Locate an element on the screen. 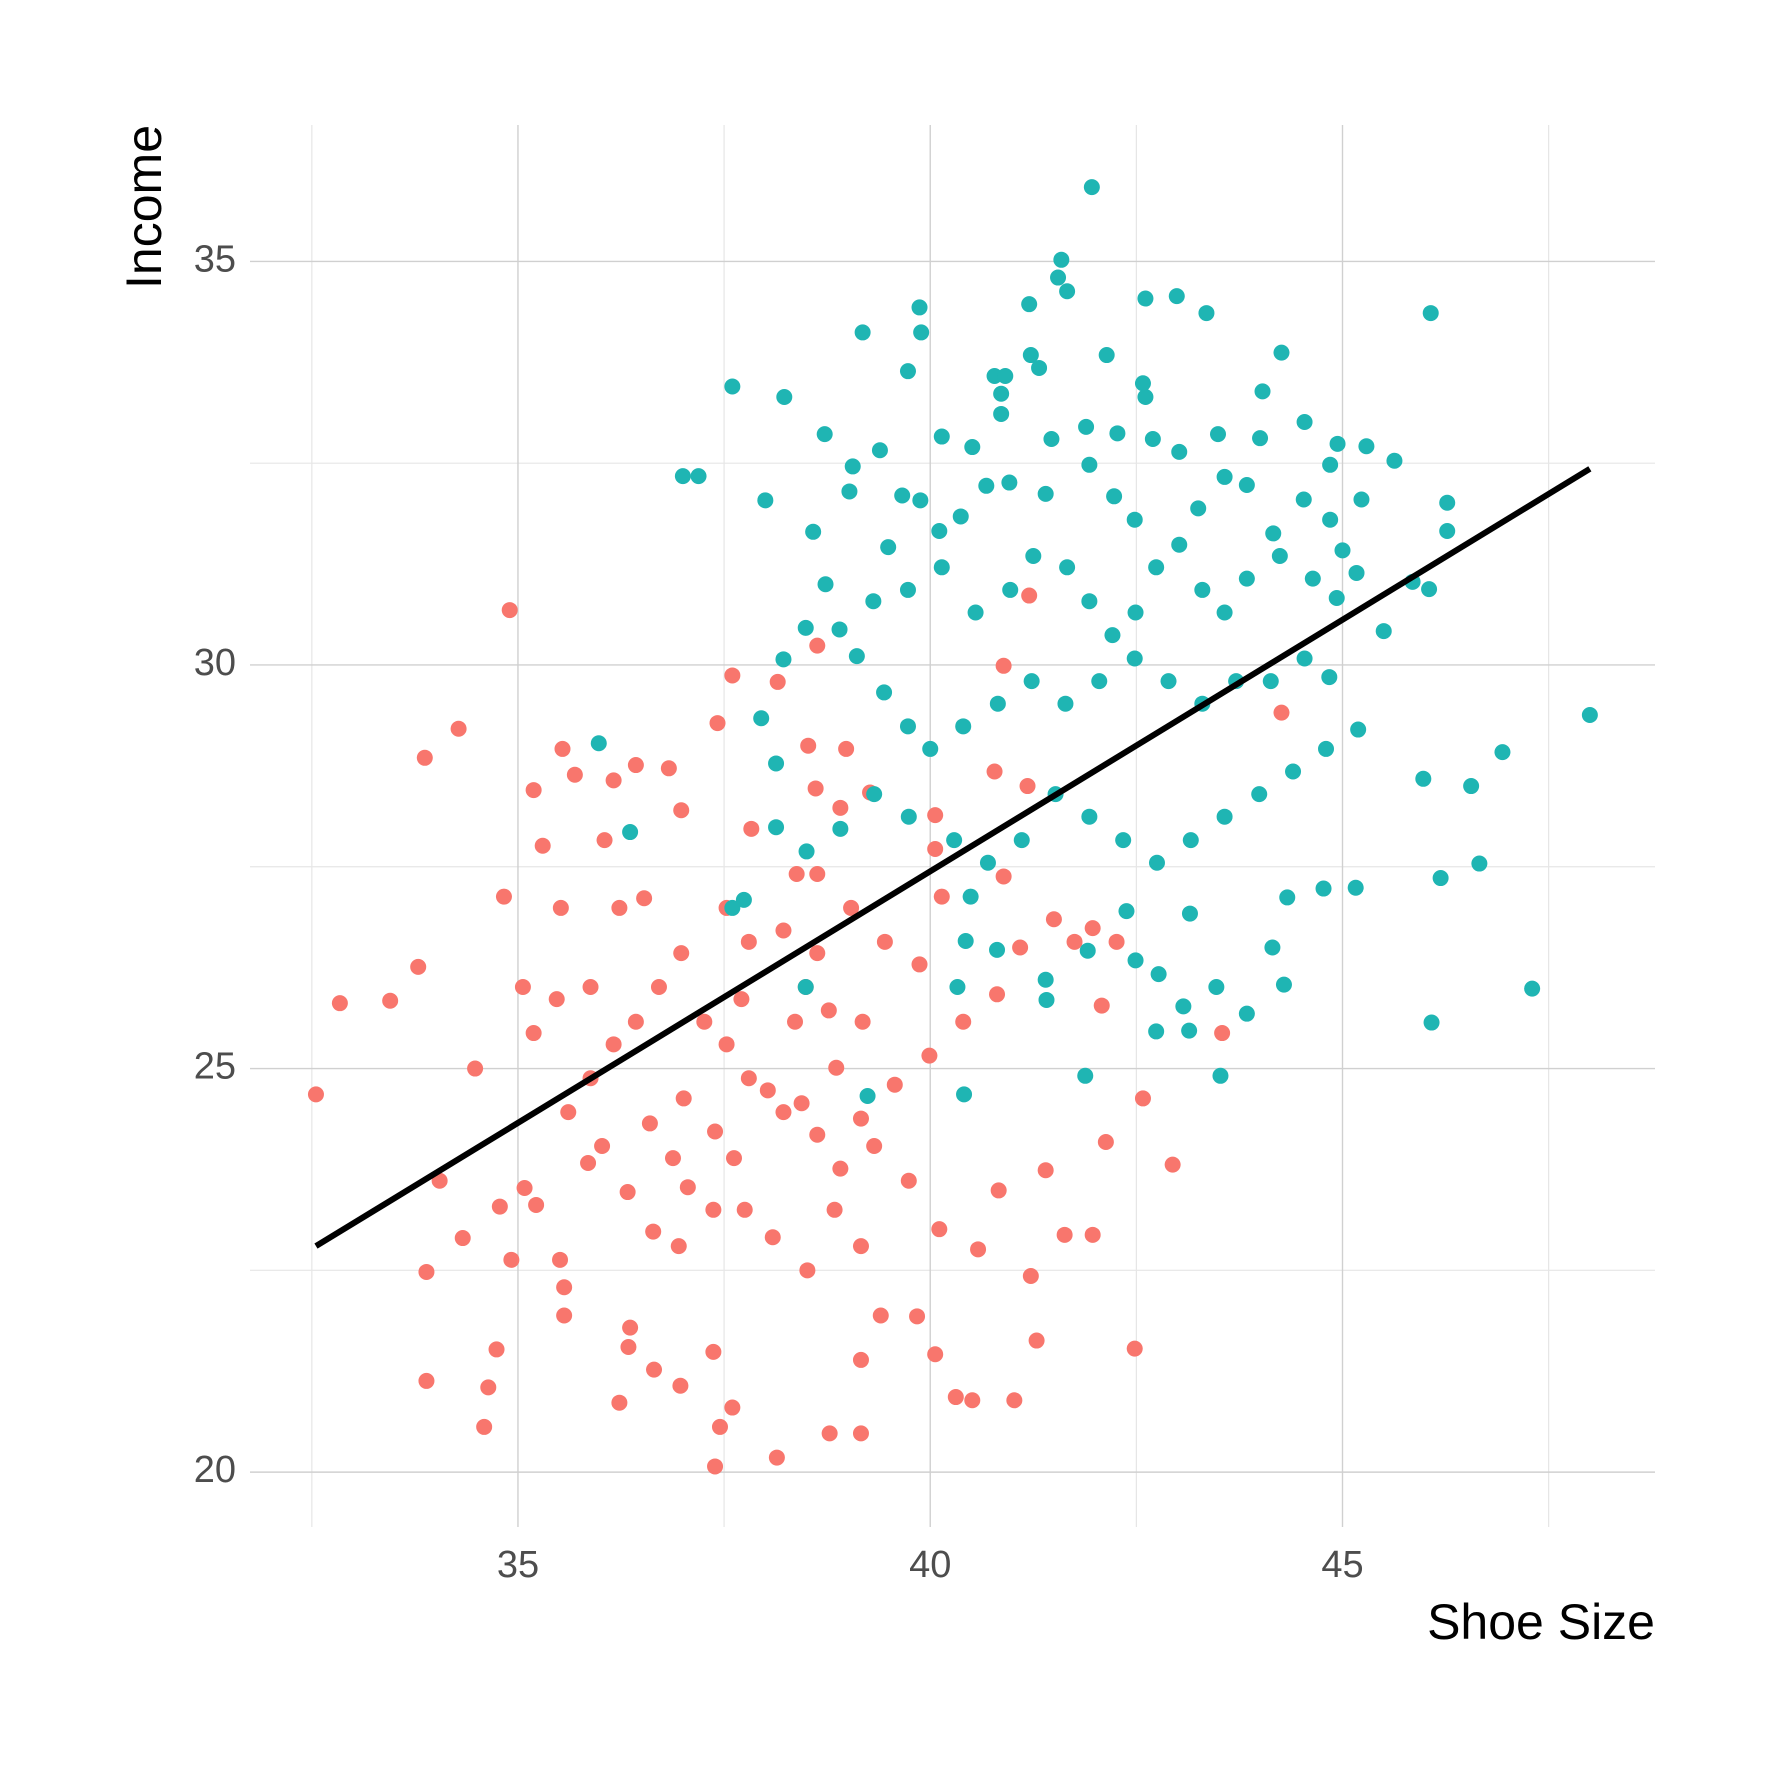 The height and width of the screenshot is (1771, 1771). y-axis-title: Income is located at coordinates (144, 207).